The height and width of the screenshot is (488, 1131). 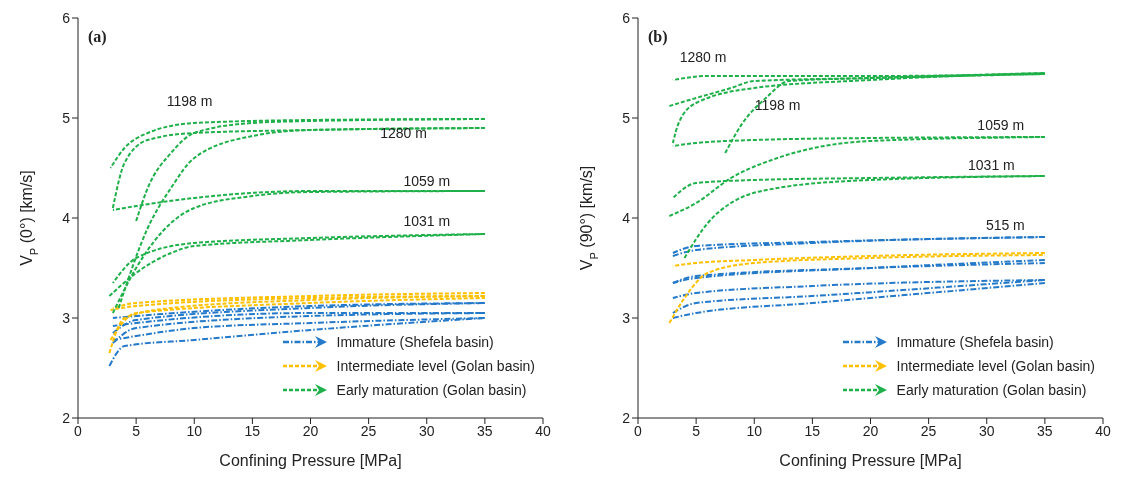 What do you see at coordinates (97, 37) in the screenshot?
I see `text: (a)` at bounding box center [97, 37].